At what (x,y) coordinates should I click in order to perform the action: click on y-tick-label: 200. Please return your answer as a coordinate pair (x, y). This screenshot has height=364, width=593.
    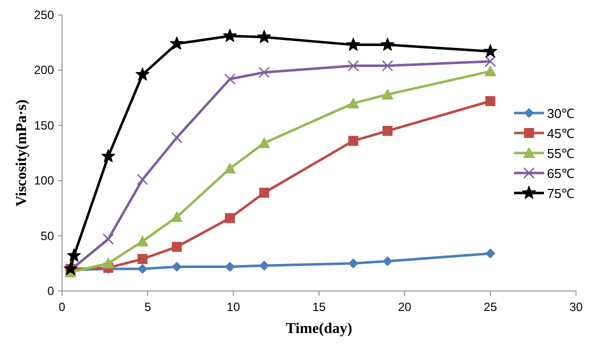
    Looking at the image, I should click on (44, 70).